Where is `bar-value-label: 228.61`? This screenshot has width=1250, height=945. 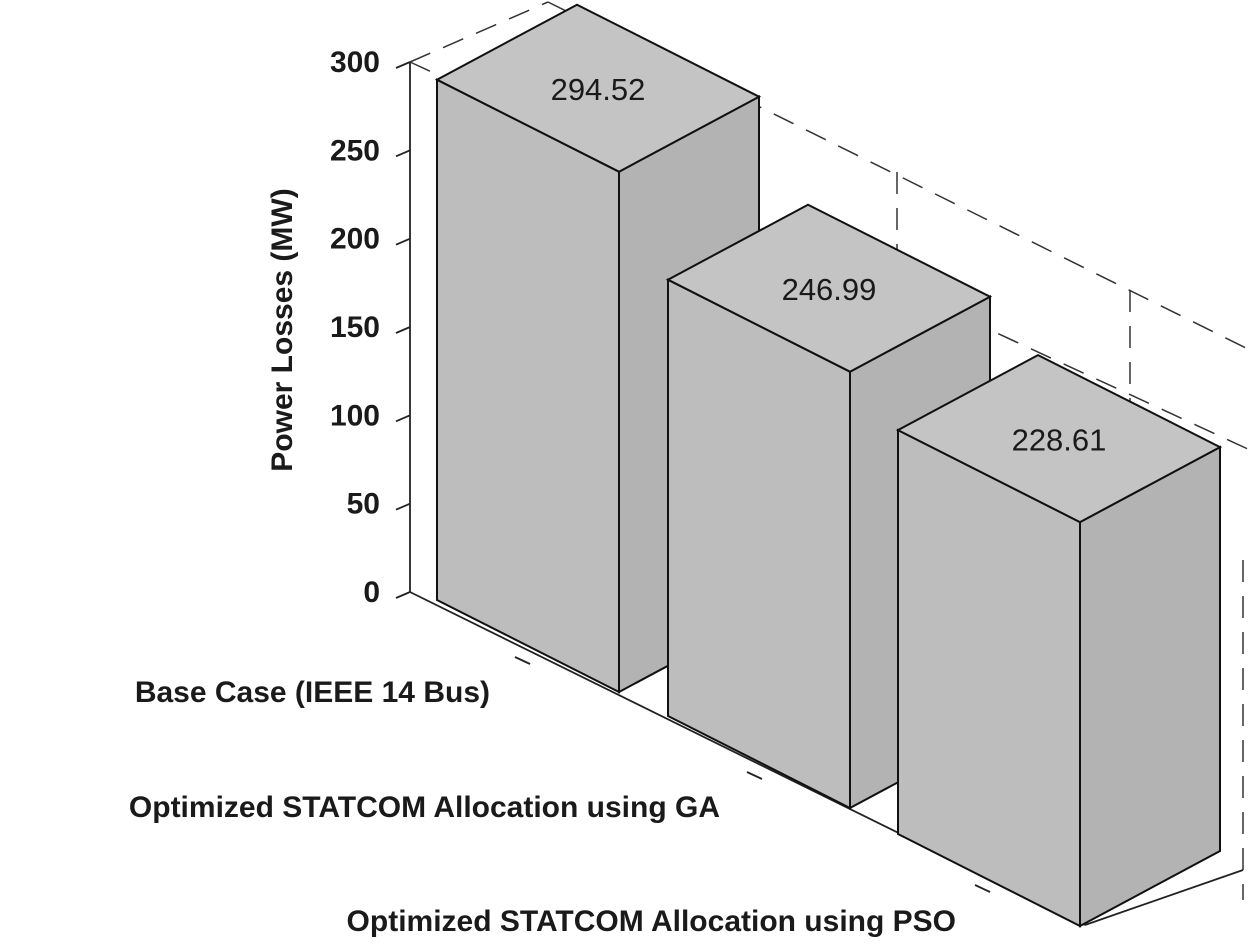 bar-value-label: 228.61 is located at coordinates (1059, 440).